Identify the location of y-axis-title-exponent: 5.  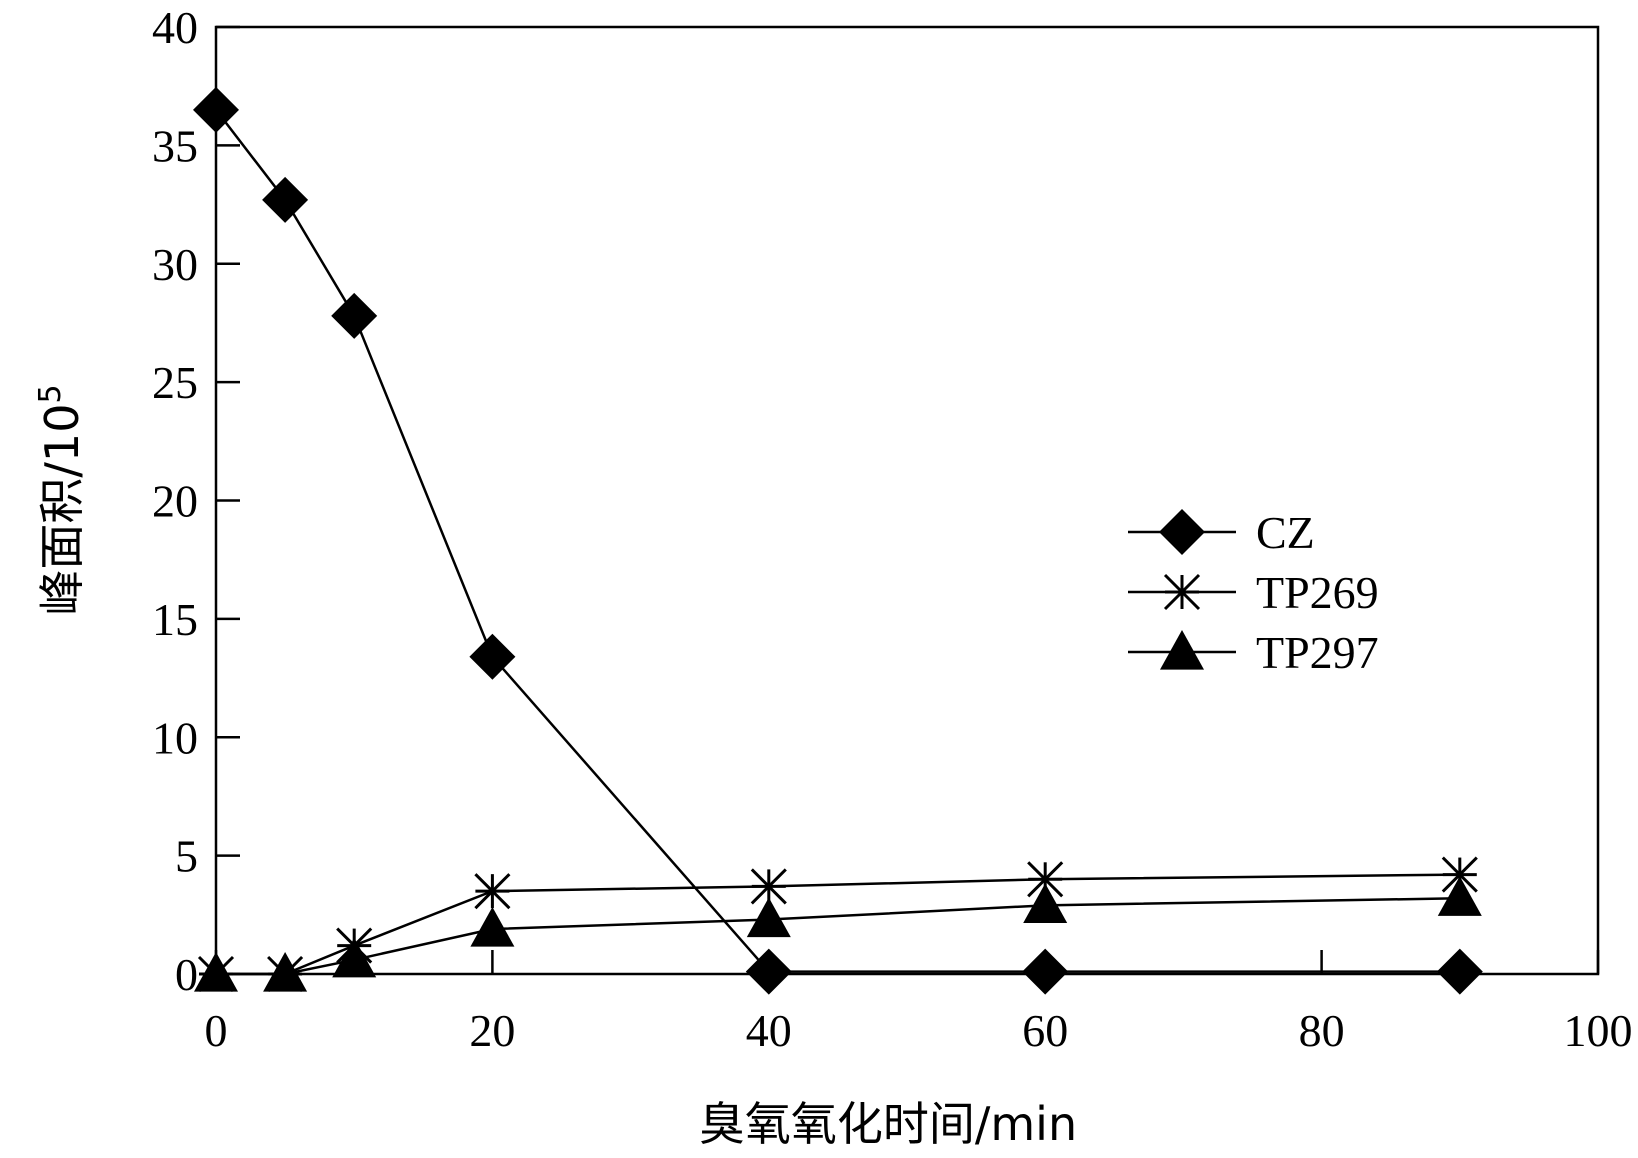
(50, 393).